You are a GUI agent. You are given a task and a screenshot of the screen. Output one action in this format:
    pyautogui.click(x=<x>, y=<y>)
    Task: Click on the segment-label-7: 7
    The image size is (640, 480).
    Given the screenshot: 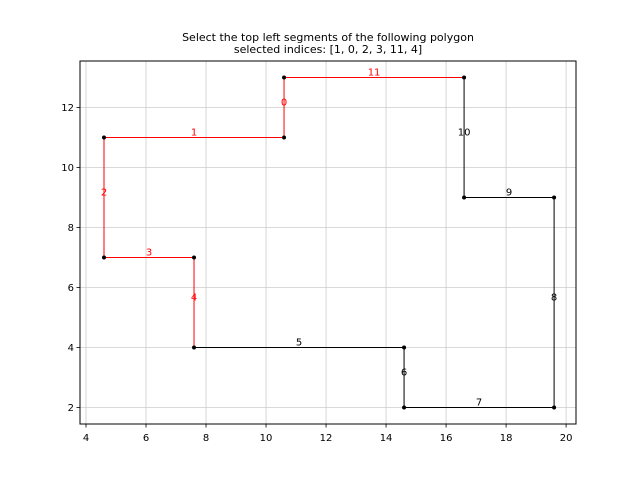 What is the action you would take?
    pyautogui.click(x=479, y=403)
    